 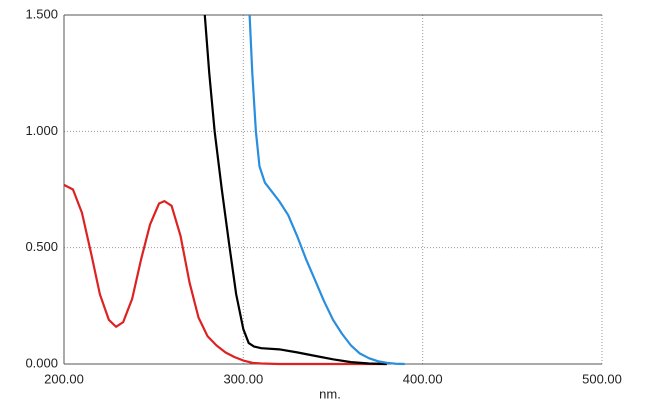 I want to click on y-tick-label: 1.000, so click(x=41, y=130).